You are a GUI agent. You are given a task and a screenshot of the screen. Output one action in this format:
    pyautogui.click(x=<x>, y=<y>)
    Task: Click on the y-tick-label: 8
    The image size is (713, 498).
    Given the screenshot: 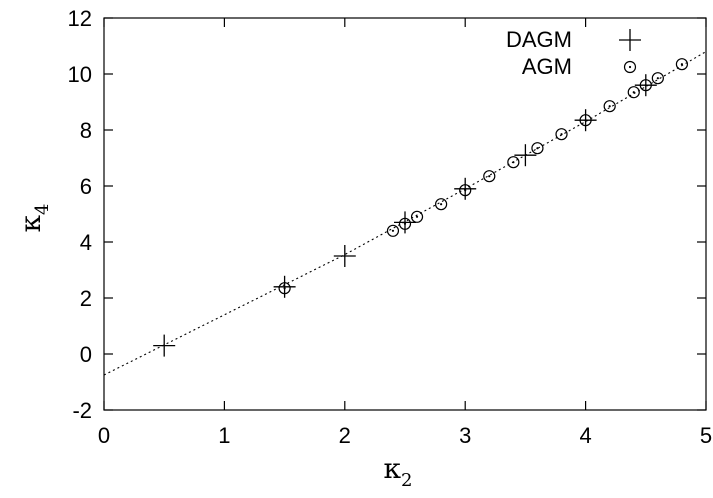 What is the action you would take?
    pyautogui.click(x=86, y=130)
    